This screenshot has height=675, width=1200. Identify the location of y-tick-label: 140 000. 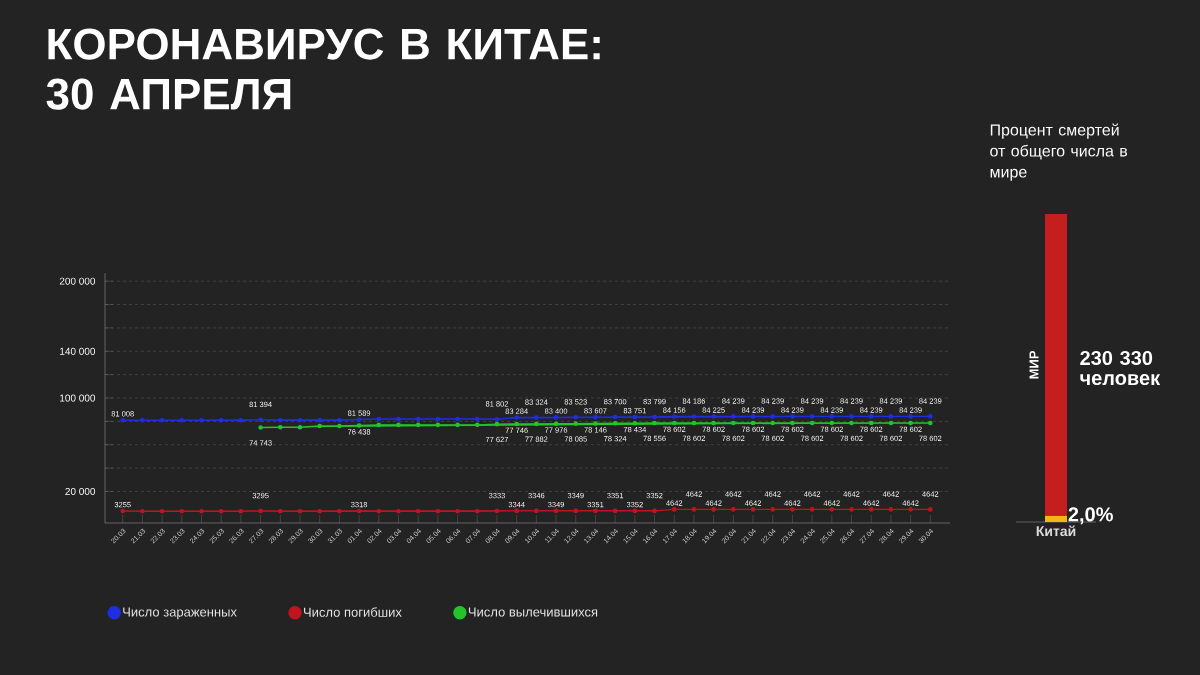
(78, 351).